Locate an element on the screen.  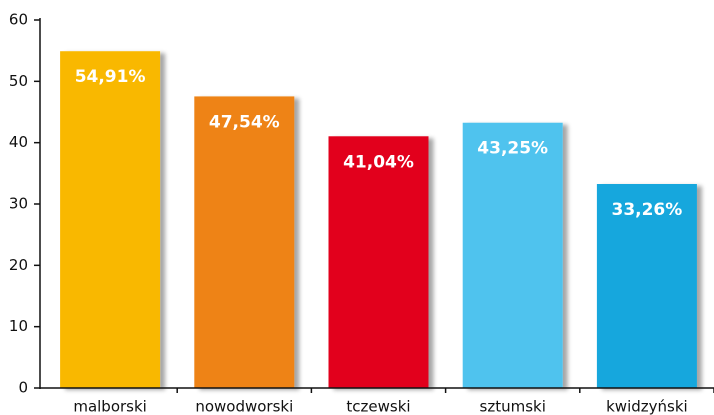
value-label: 41,04% is located at coordinates (378, 162).